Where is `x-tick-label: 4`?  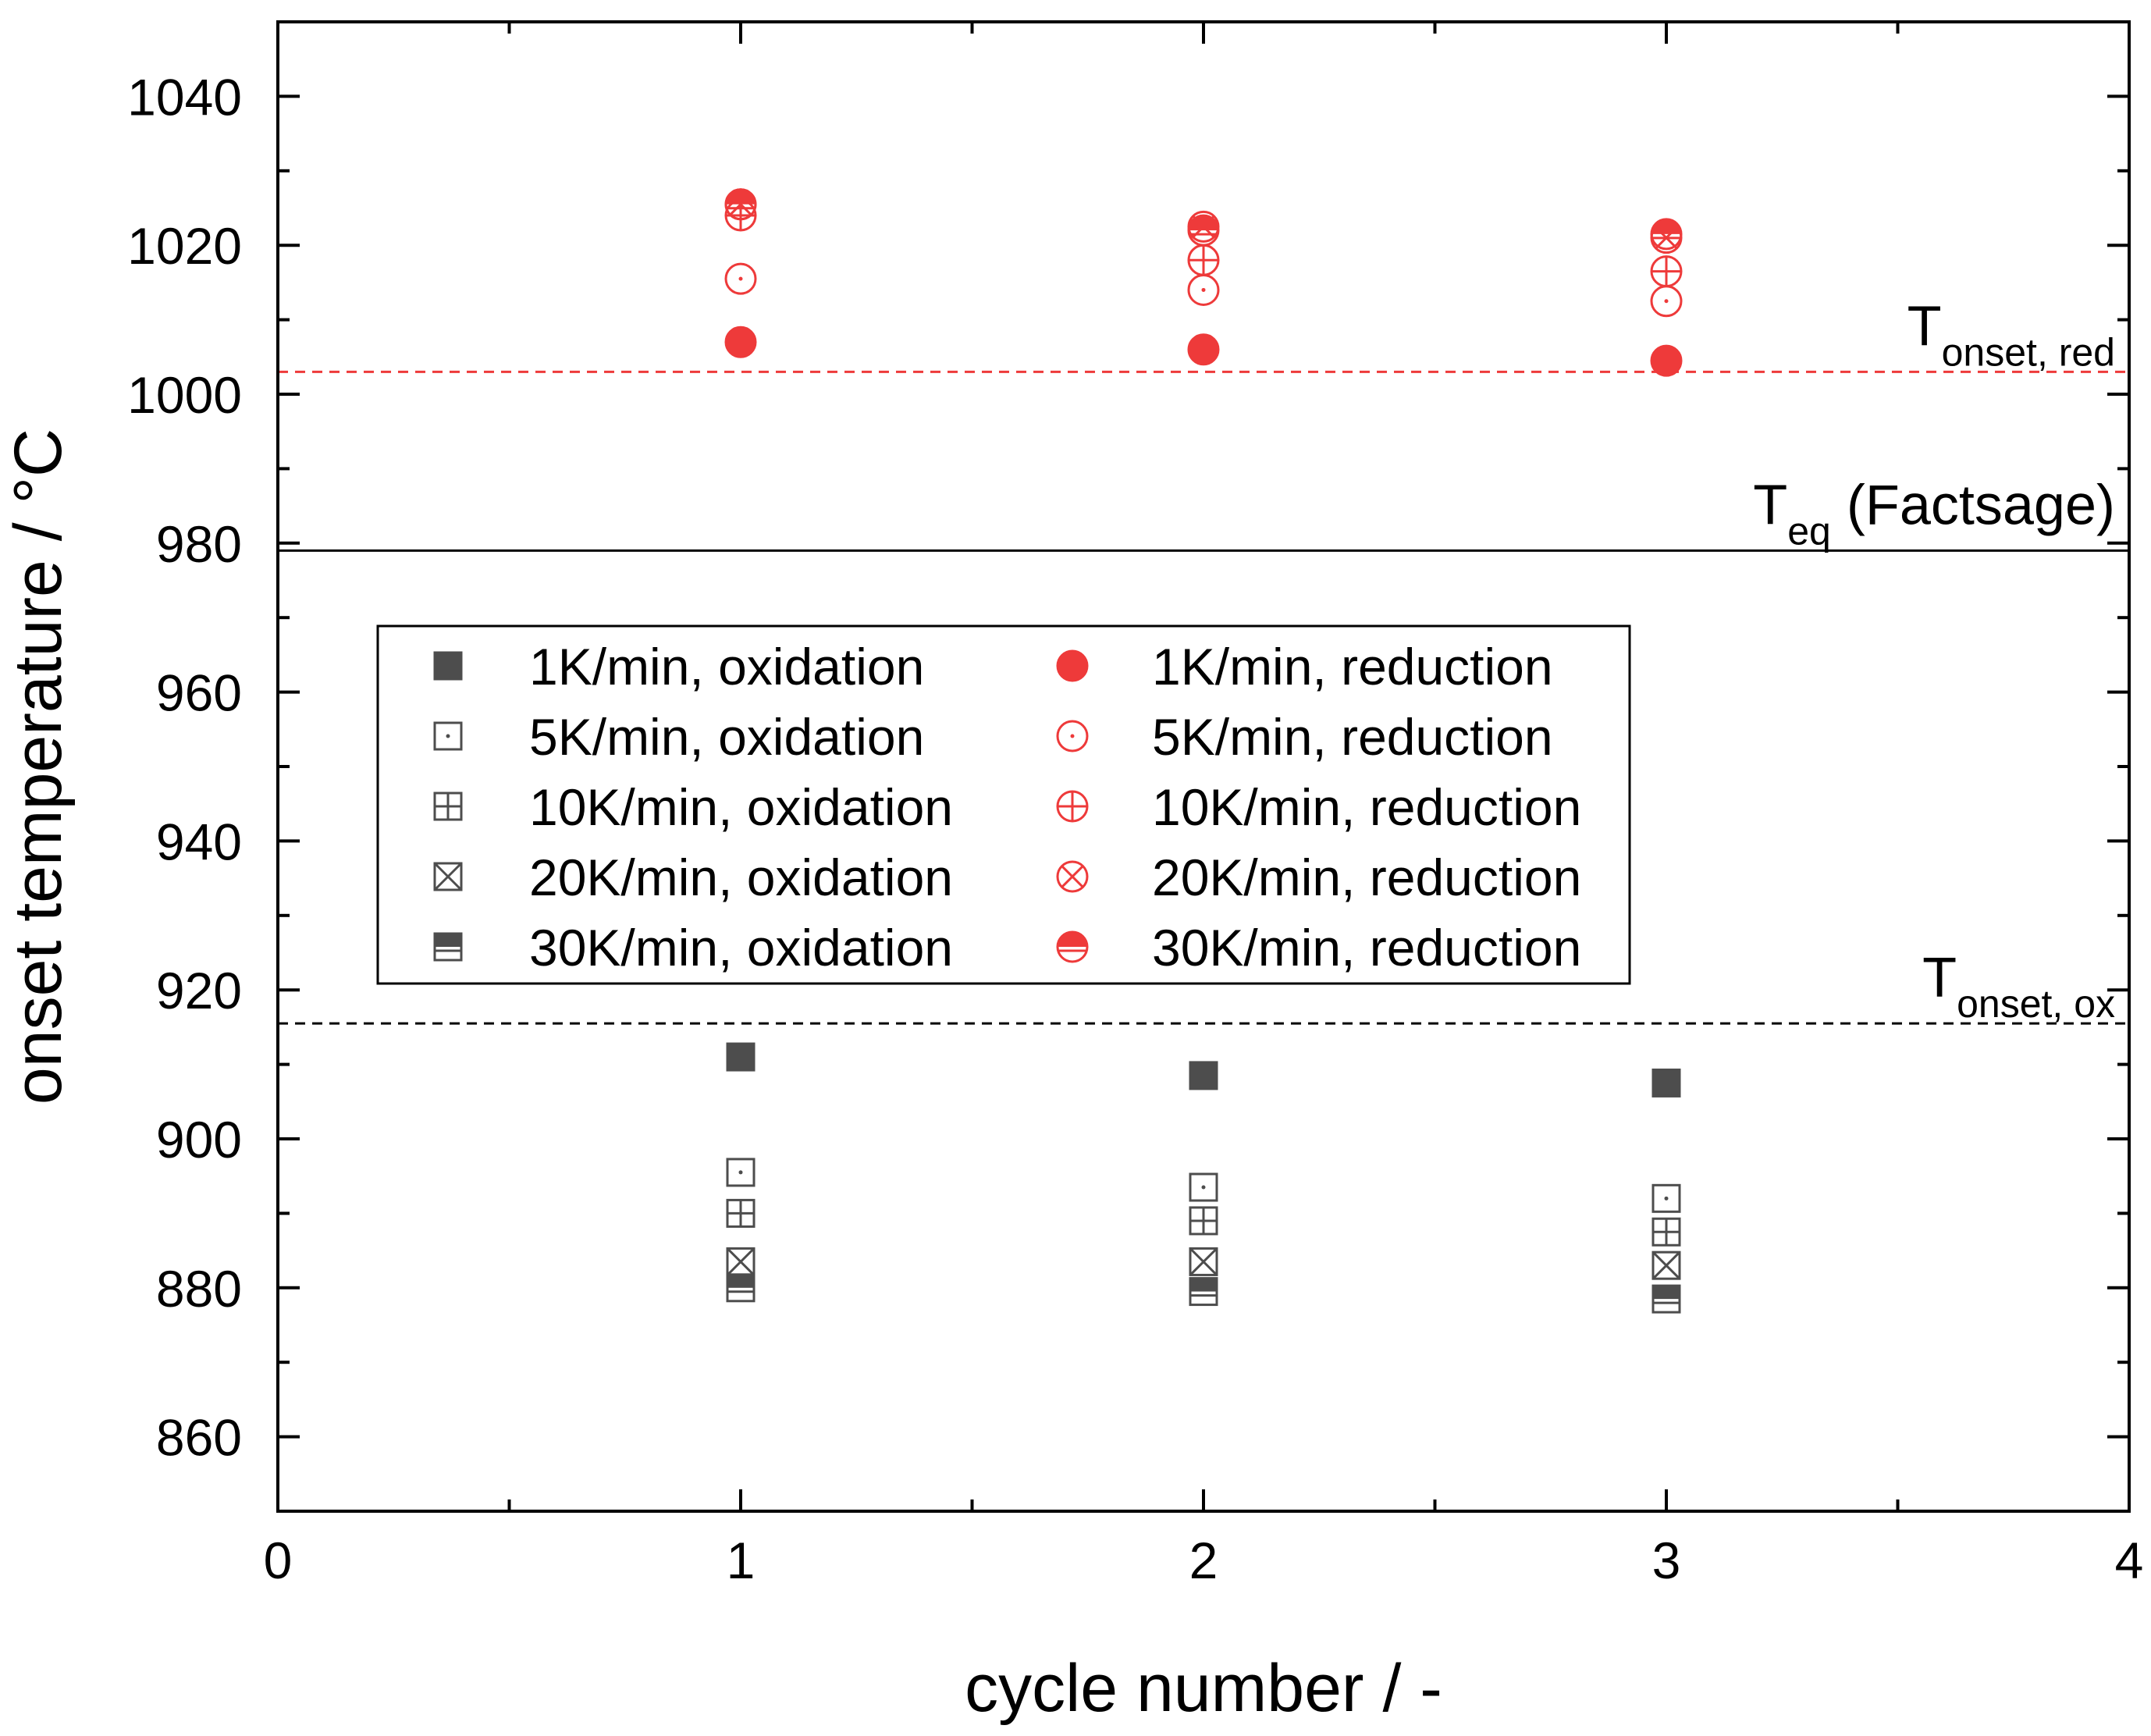
x-tick-label: 4 is located at coordinates (2129, 1560).